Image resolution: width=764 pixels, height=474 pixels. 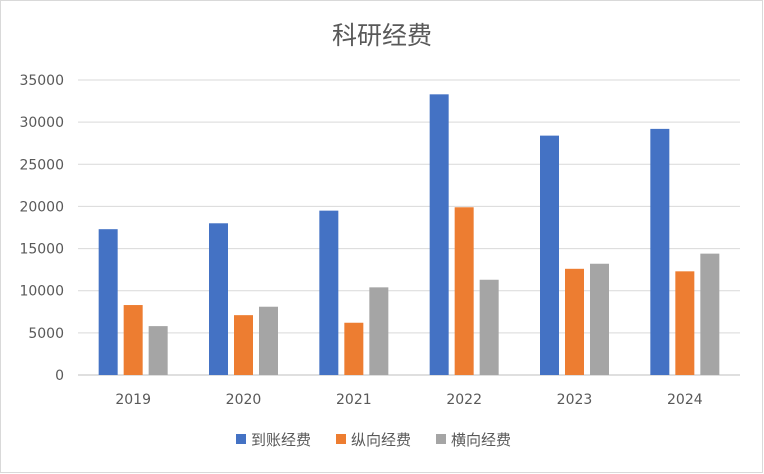 I want to click on y-tick-label: 0, so click(x=59, y=376).